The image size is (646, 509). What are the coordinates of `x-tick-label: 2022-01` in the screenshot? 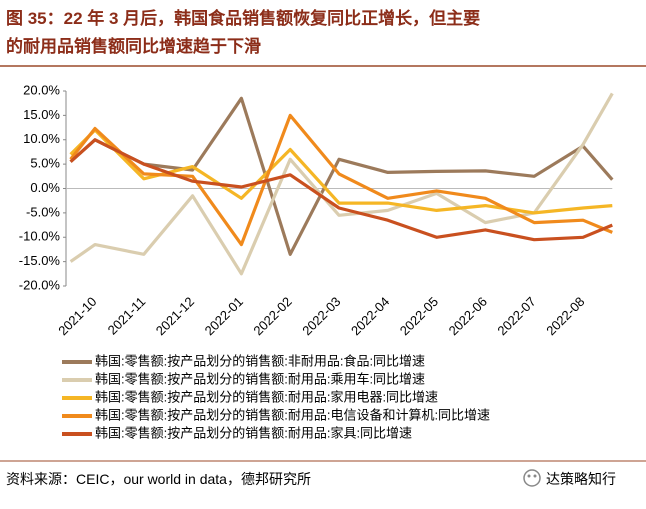 It's located at (224, 316).